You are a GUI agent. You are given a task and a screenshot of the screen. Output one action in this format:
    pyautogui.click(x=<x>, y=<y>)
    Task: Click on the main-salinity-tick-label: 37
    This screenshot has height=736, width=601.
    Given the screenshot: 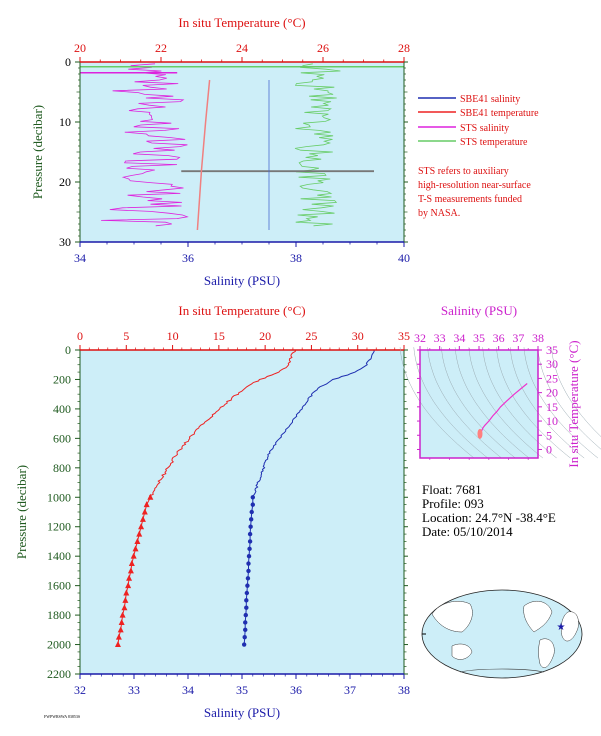 What is the action you would take?
    pyautogui.click(x=350, y=690)
    